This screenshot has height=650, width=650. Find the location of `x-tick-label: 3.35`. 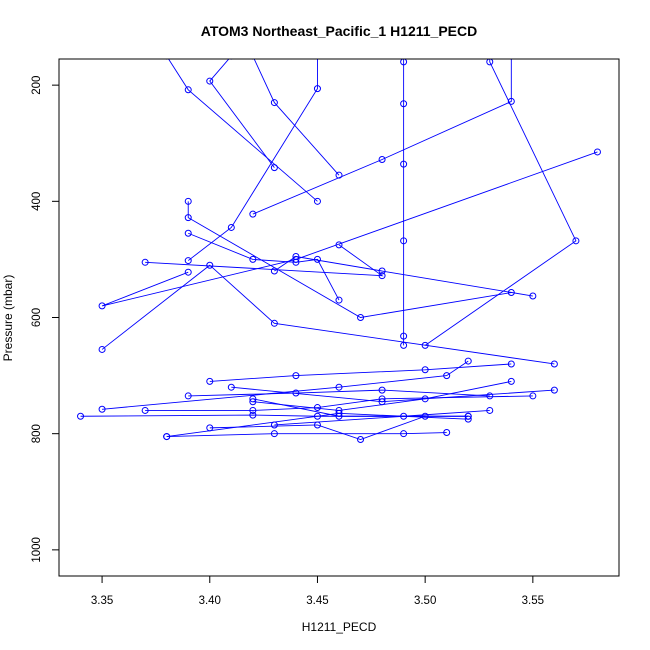

x-tick-label: 3.35 is located at coordinates (102, 601).